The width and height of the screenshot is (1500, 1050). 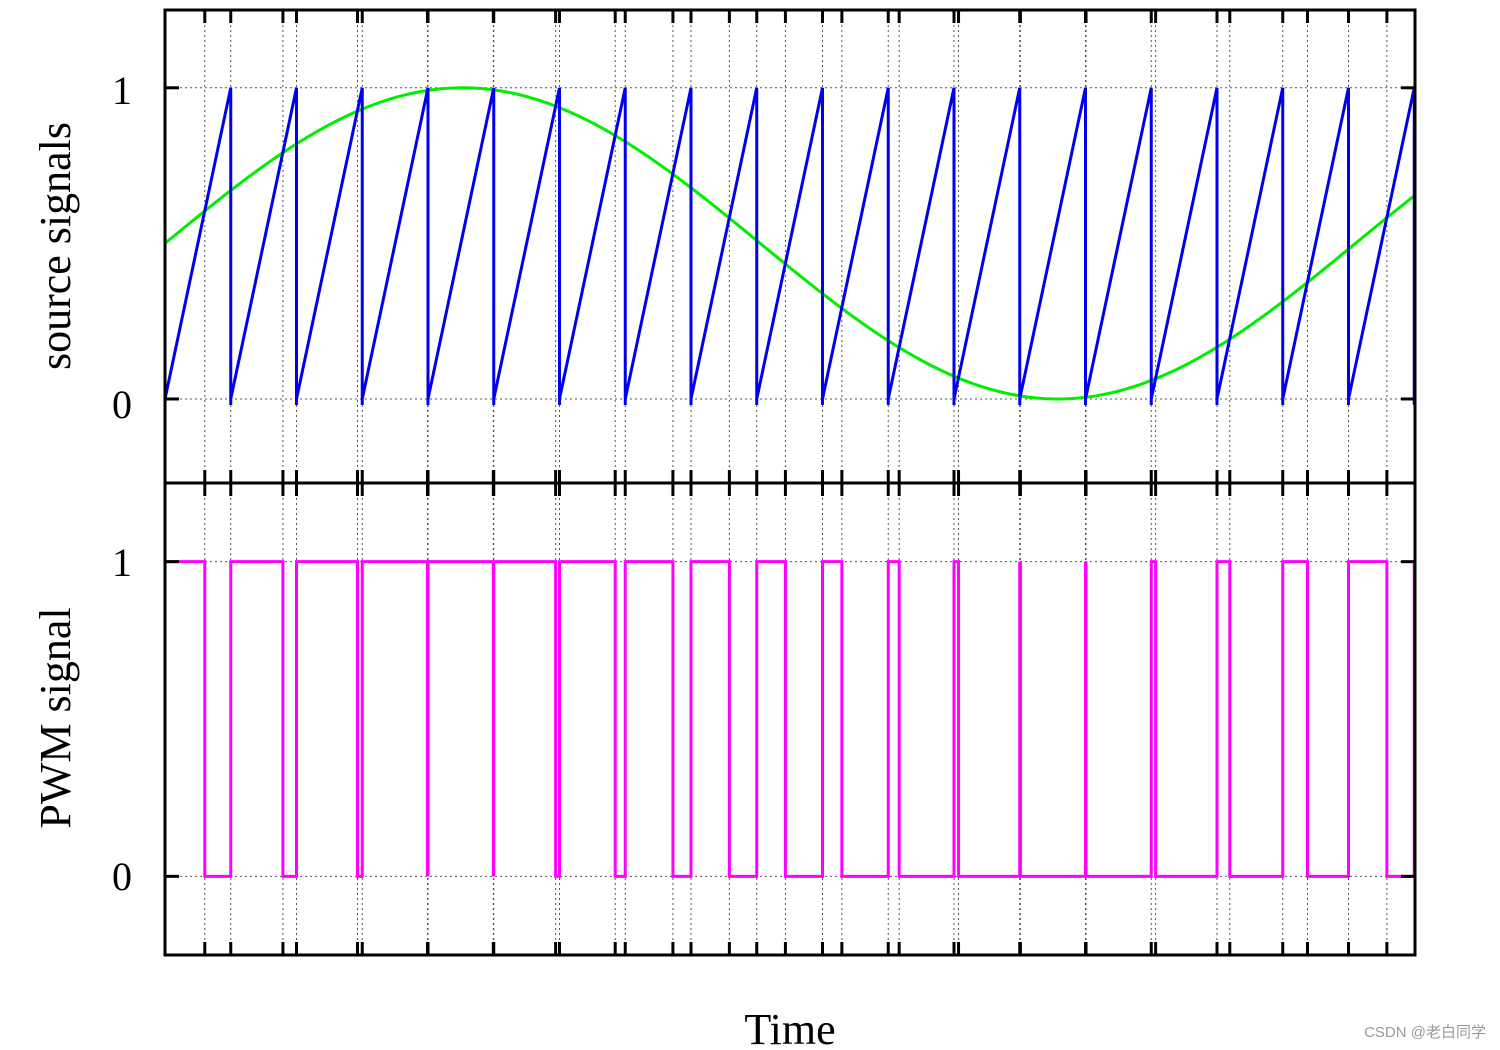 What do you see at coordinates (122, 876) in the screenshot?
I see `bottom-ytick-label-0: 0` at bounding box center [122, 876].